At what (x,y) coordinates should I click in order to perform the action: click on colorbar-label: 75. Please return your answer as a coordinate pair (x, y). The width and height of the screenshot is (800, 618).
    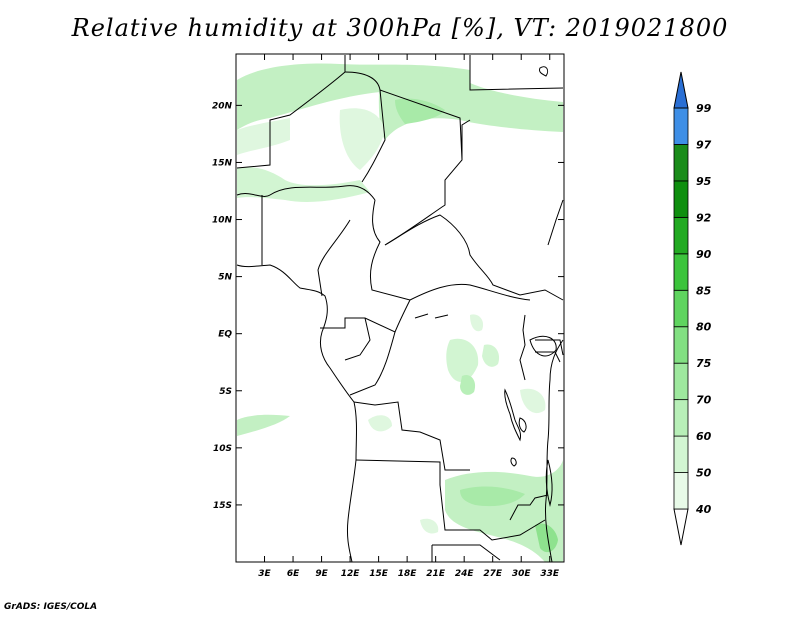
    Looking at the image, I should click on (704, 363).